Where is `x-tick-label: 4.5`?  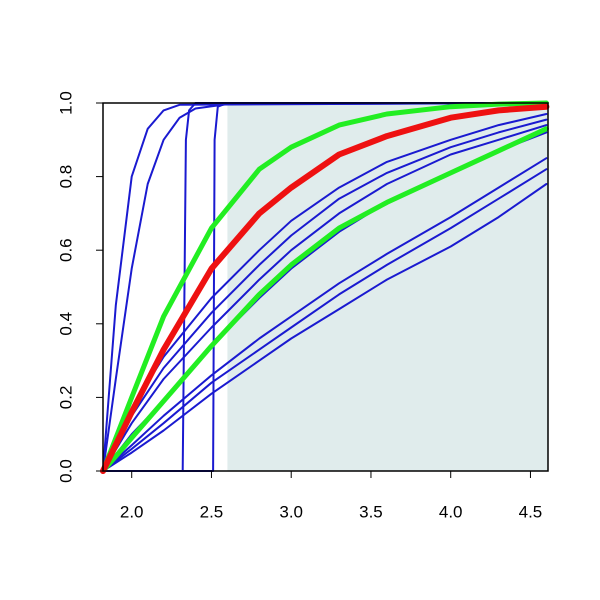
x-tick-label: 4.5 is located at coordinates (531, 511).